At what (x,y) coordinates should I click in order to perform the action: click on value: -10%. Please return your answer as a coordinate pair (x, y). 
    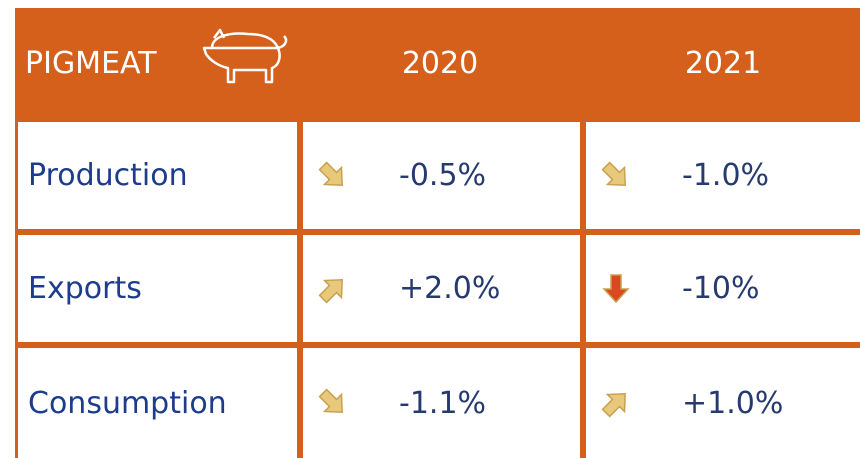
    Looking at the image, I should click on (721, 288).